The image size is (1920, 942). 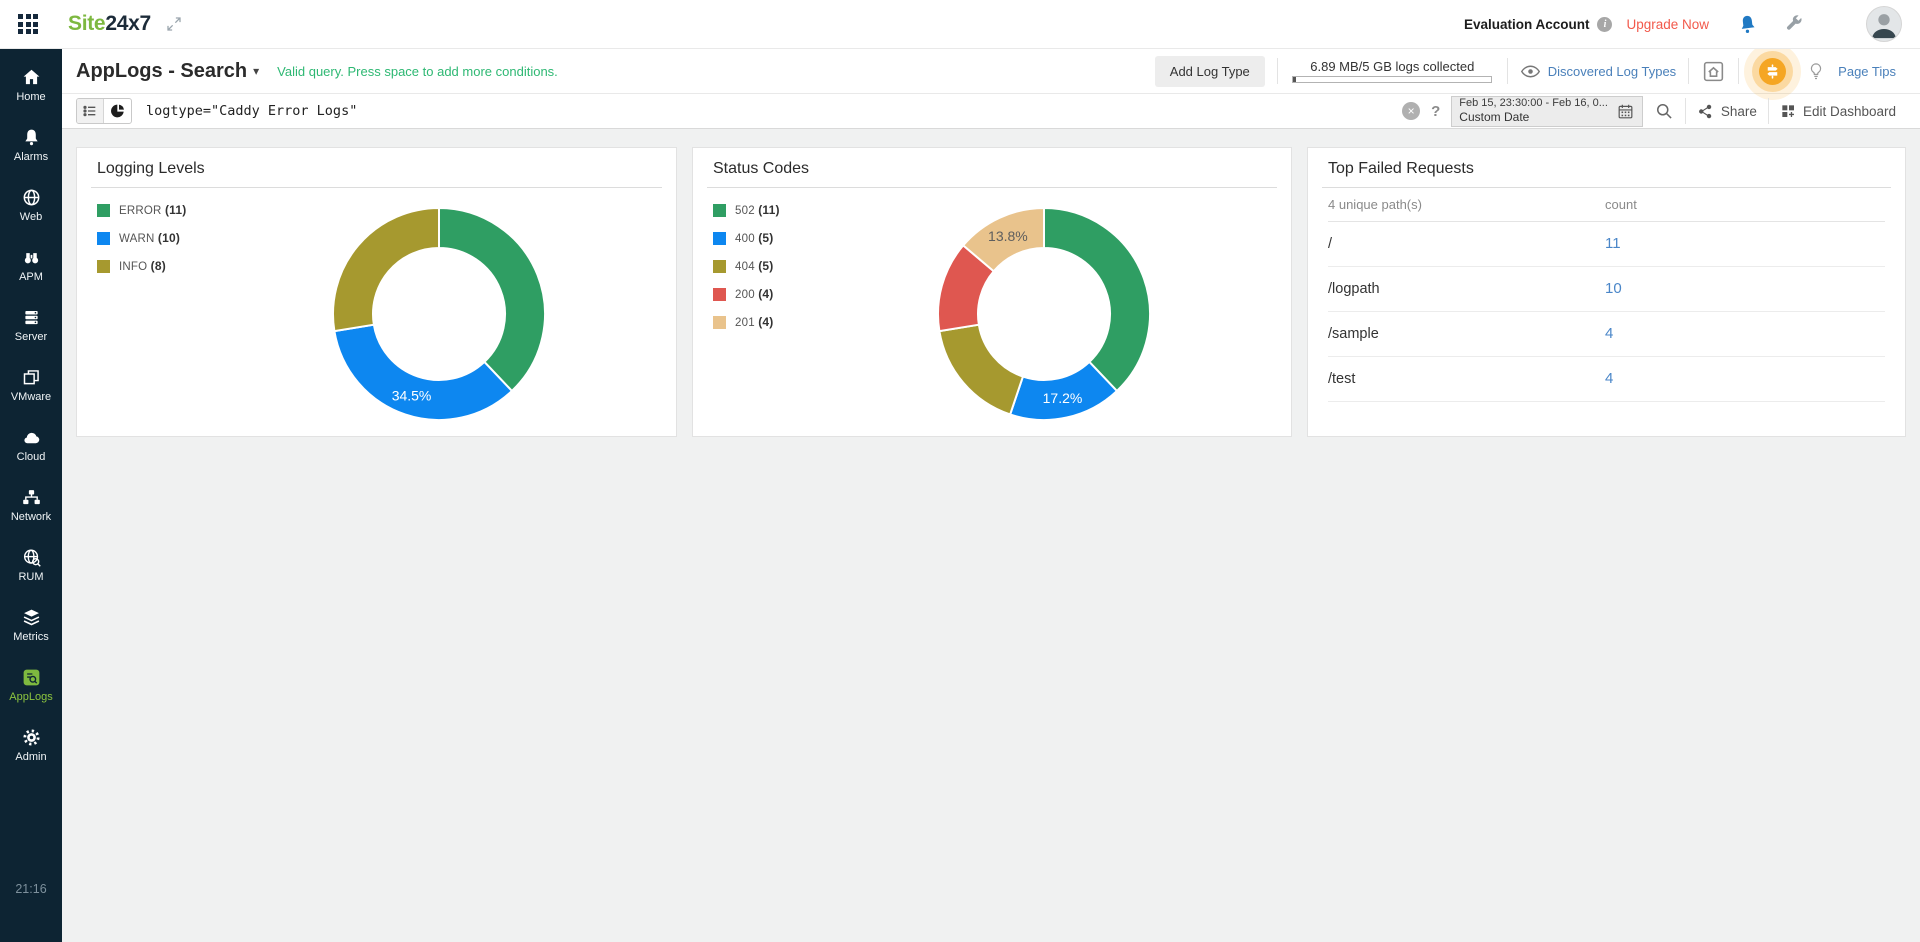 What do you see at coordinates (1613, 243) in the screenshot?
I see `request-count-link: 11` at bounding box center [1613, 243].